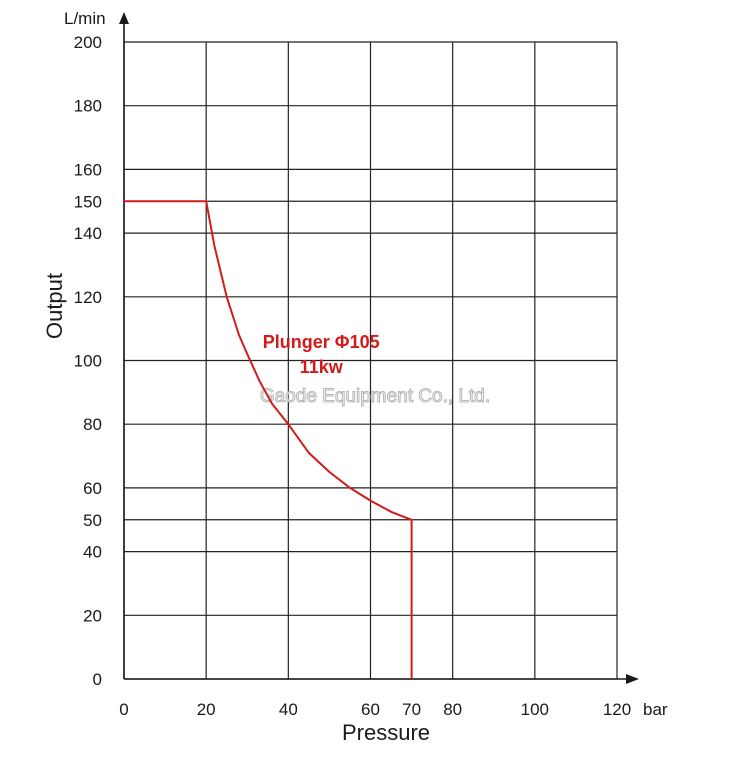 The height and width of the screenshot is (761, 750). I want to click on watermark-text: Gaode Equipment Co., Ltd., so click(375, 396).